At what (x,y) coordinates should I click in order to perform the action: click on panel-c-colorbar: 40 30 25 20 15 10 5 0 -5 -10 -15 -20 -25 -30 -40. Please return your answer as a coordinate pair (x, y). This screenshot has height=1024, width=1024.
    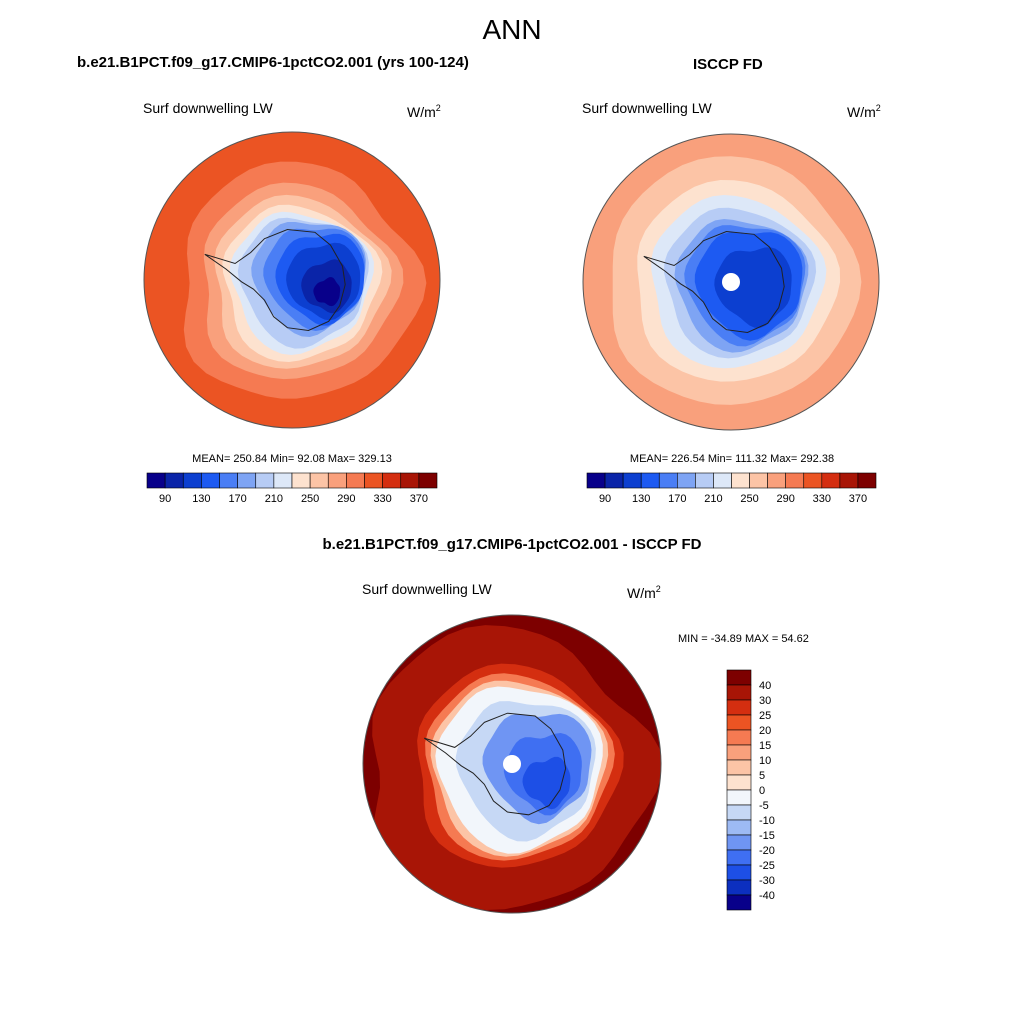
    Looking at the image, I should click on (750, 790).